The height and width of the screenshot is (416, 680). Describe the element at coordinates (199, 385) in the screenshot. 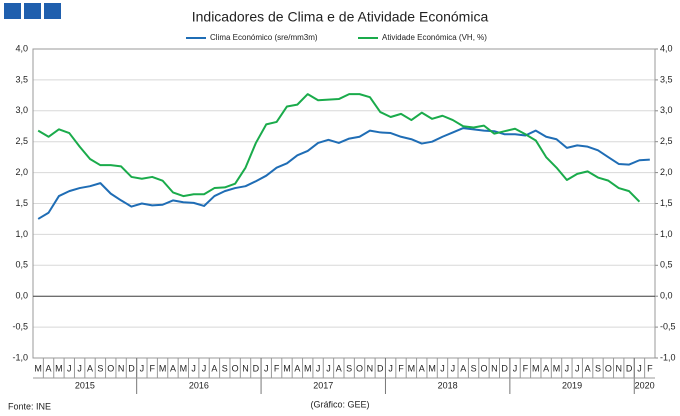

I see `year-label: 2016` at that location.